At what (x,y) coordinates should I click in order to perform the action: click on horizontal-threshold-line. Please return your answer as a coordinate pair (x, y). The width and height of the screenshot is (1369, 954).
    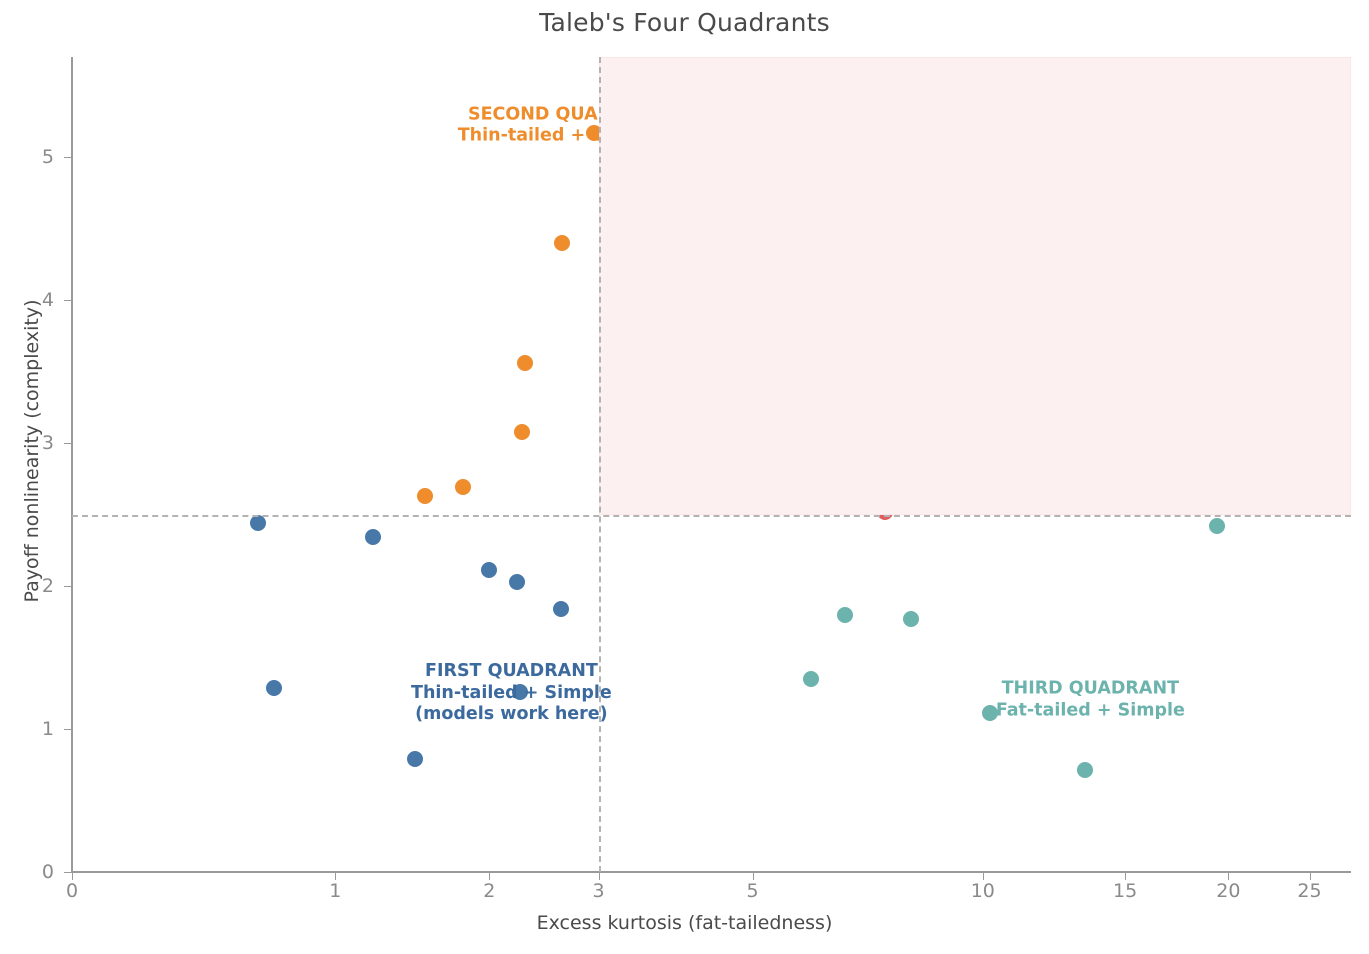
    Looking at the image, I should click on (711, 515).